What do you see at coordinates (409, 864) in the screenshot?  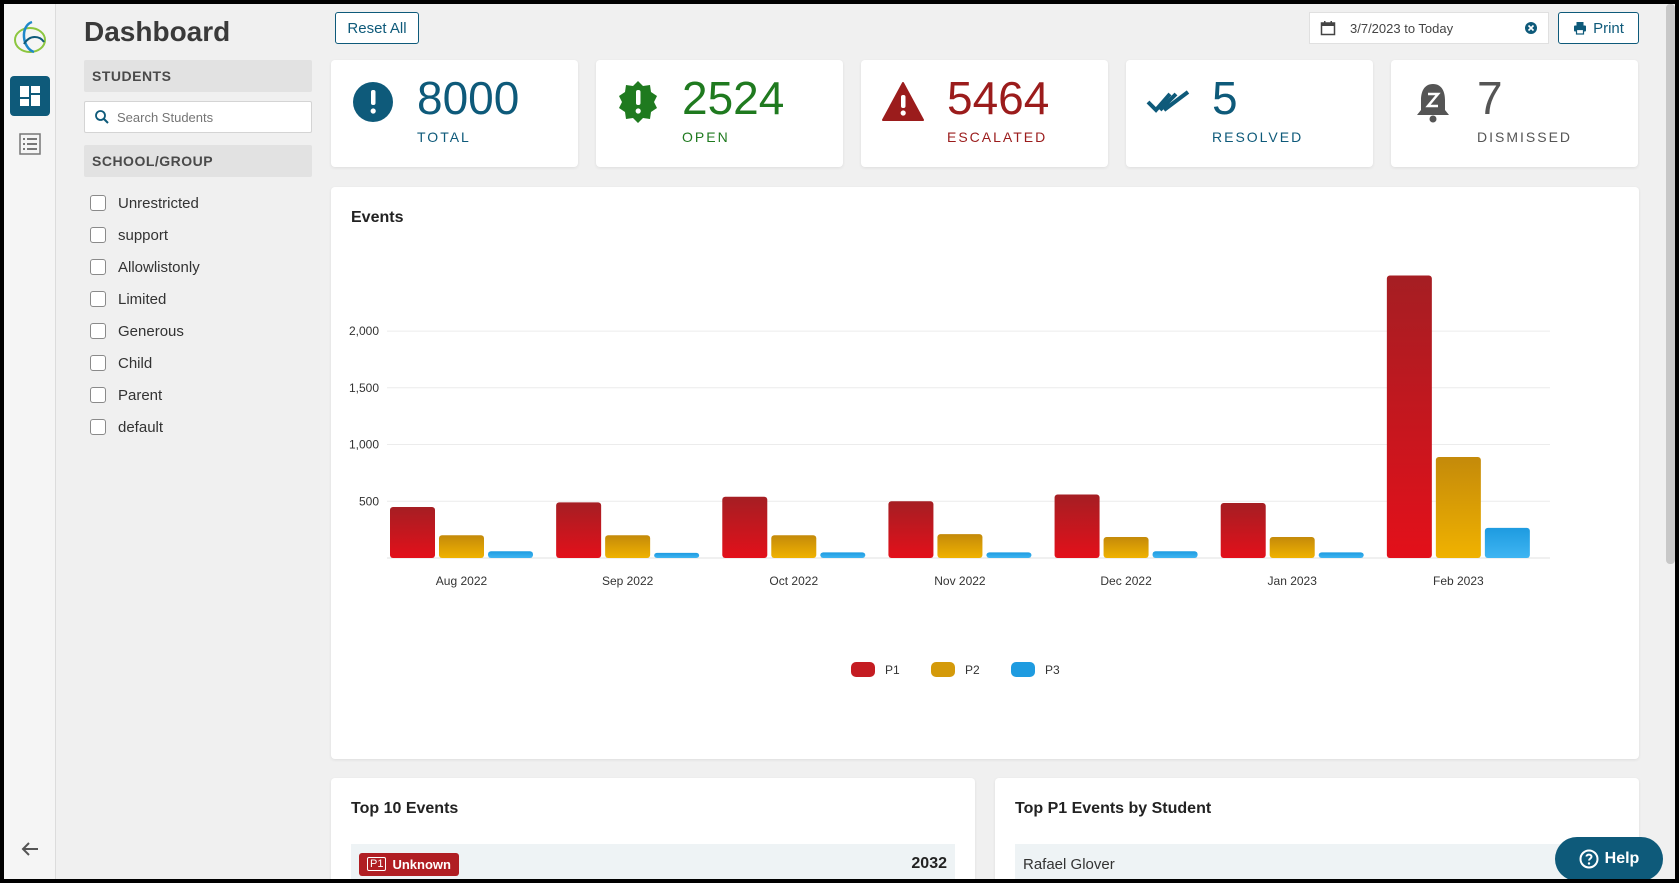 I see `priority-badge: P1 Unknown` at bounding box center [409, 864].